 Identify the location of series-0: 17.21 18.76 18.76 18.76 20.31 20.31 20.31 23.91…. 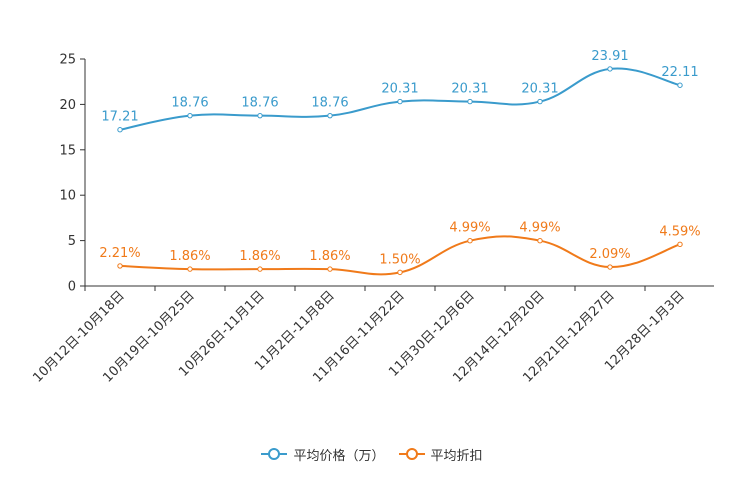
(400, 91).